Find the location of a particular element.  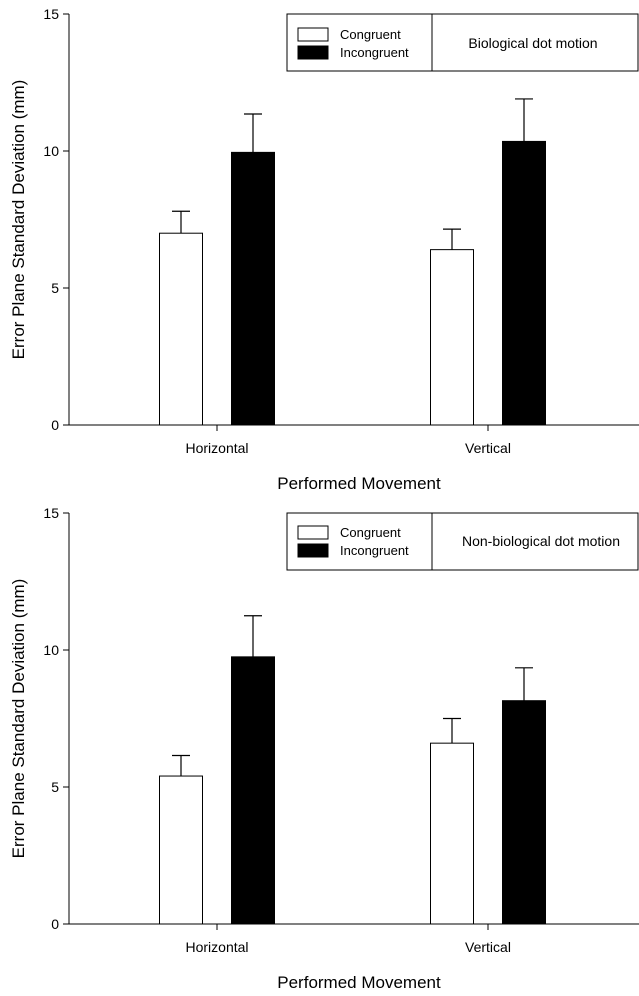

chart-title: Non-biological dot motion is located at coordinates (541, 541).